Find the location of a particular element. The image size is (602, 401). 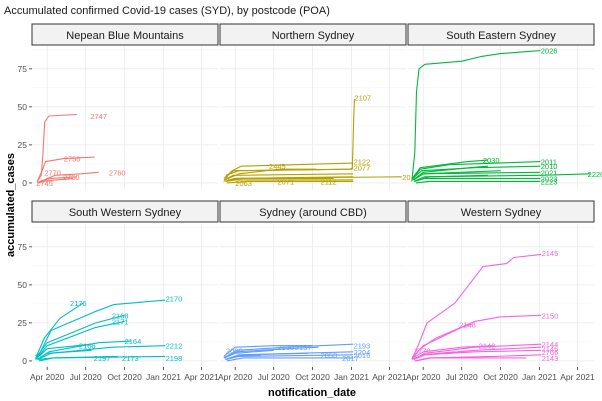

data-label: 2223 is located at coordinates (549, 181).